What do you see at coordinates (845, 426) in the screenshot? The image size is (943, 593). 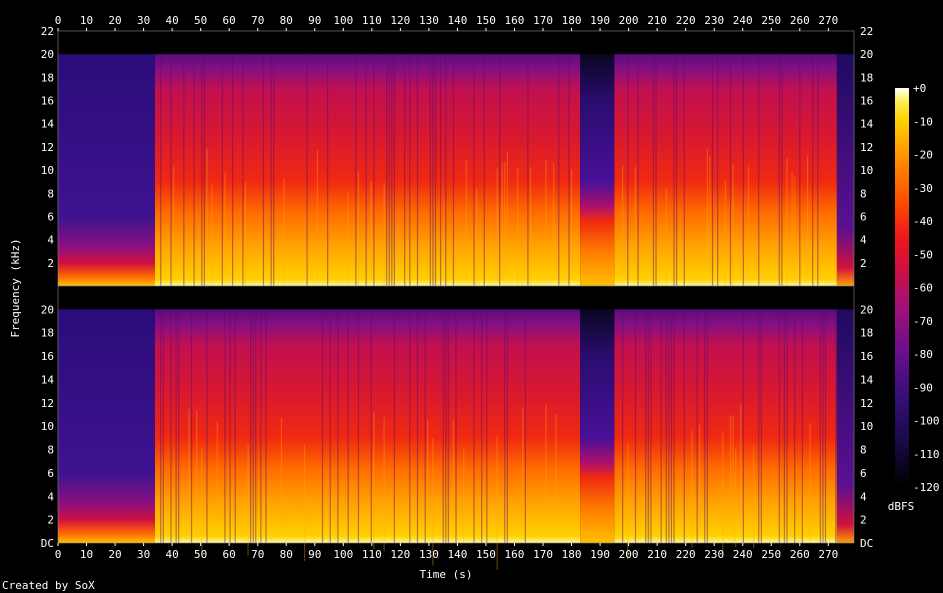 I see `channel-2-segment-5-fade` at bounding box center [845, 426].